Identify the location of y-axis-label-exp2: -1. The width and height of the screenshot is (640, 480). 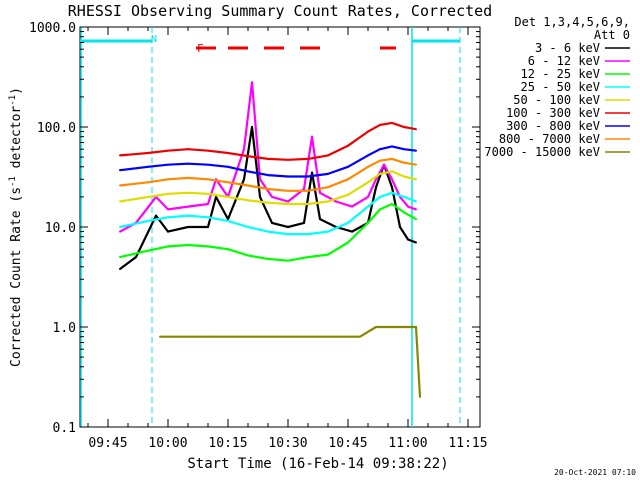
(13, 100).